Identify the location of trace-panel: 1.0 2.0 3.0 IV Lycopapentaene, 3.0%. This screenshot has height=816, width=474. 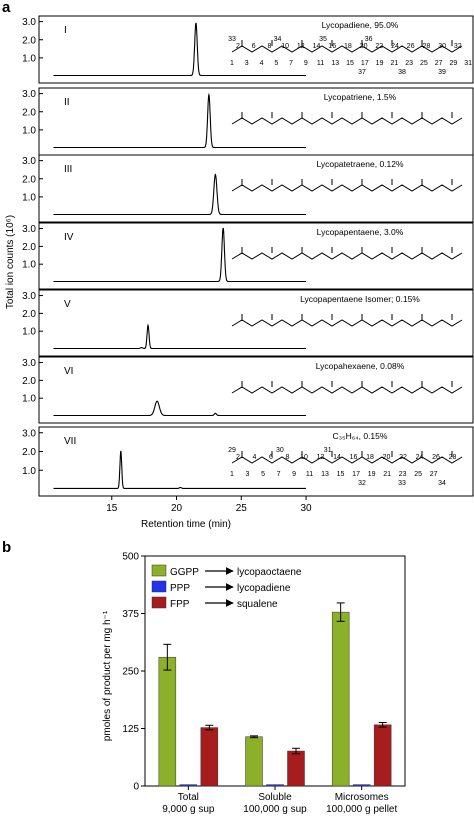
(248, 256).